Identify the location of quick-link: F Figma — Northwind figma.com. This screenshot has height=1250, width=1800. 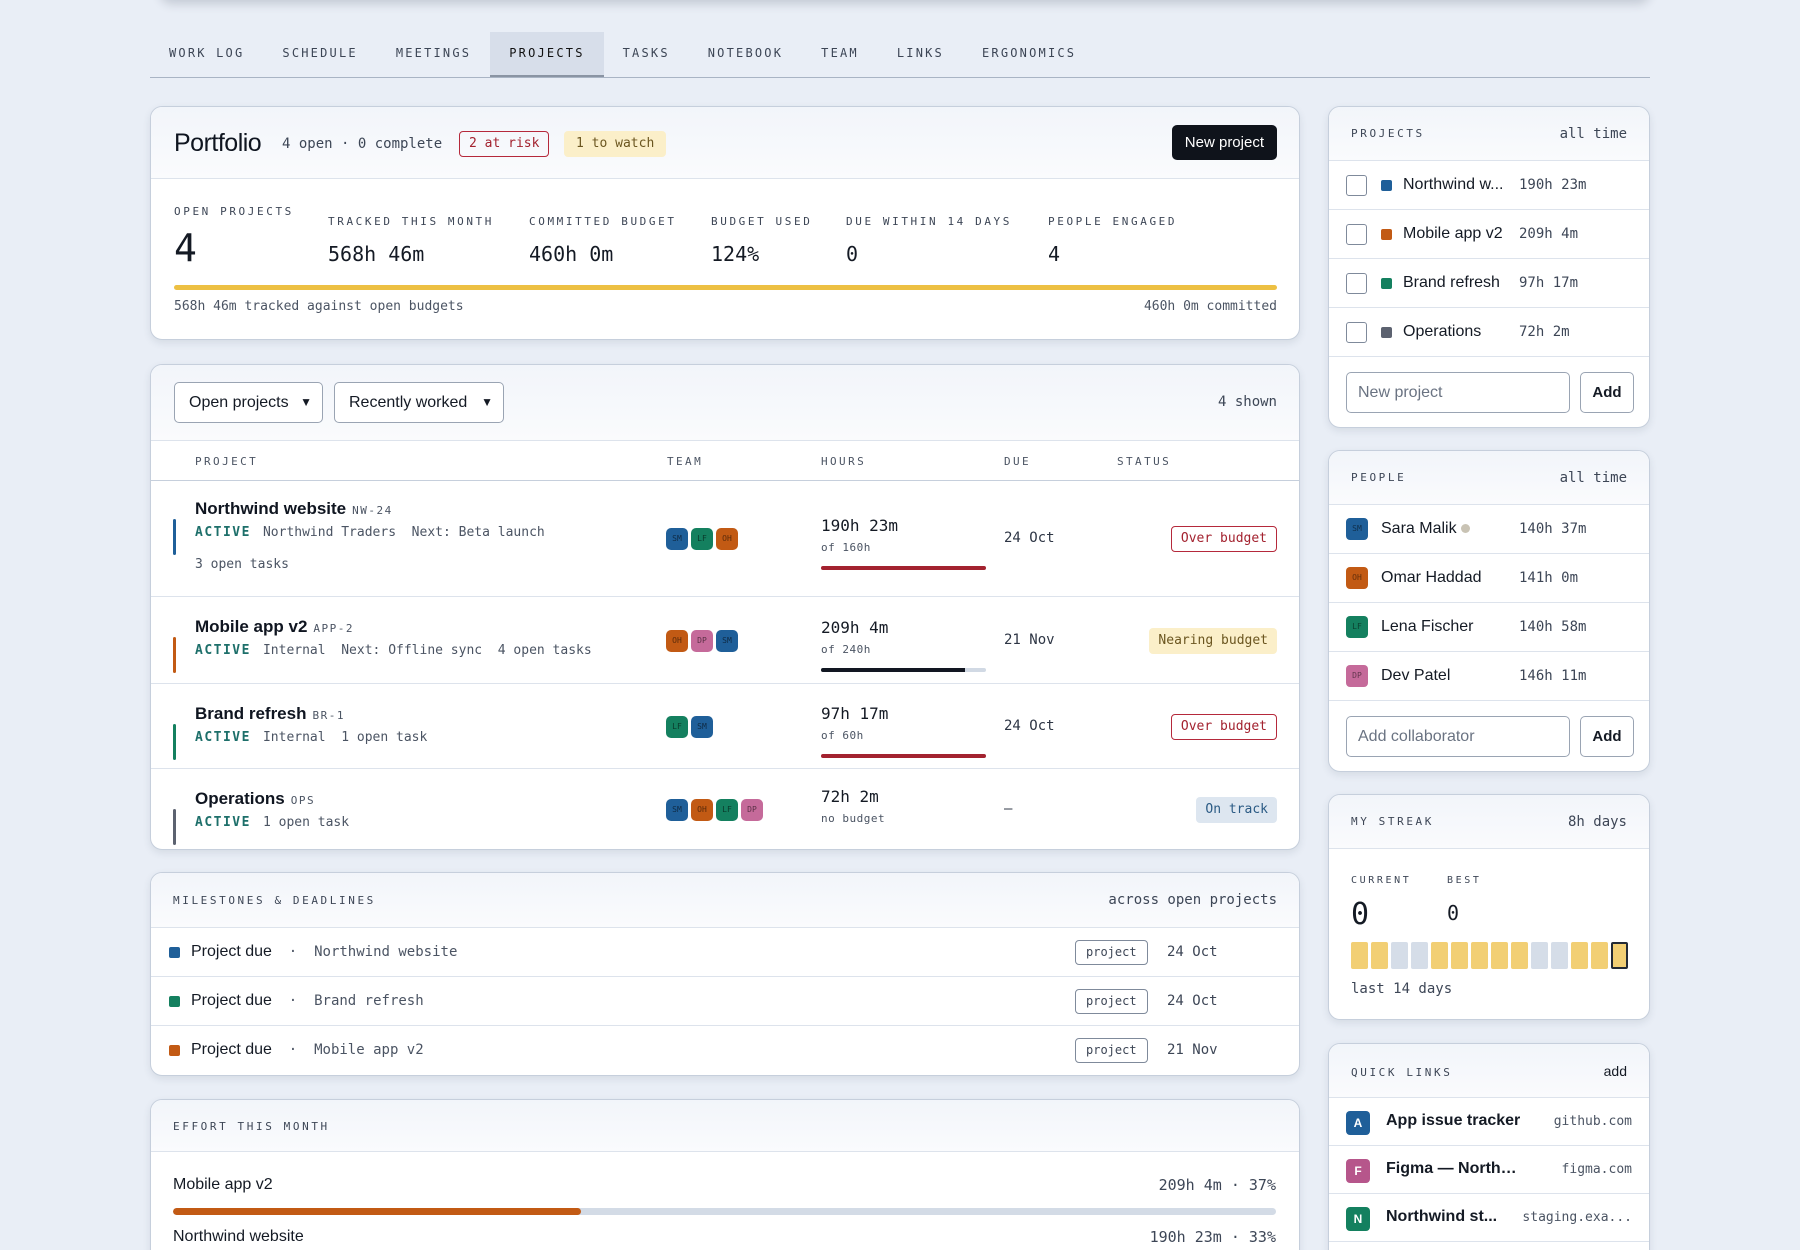
(1489, 1170).